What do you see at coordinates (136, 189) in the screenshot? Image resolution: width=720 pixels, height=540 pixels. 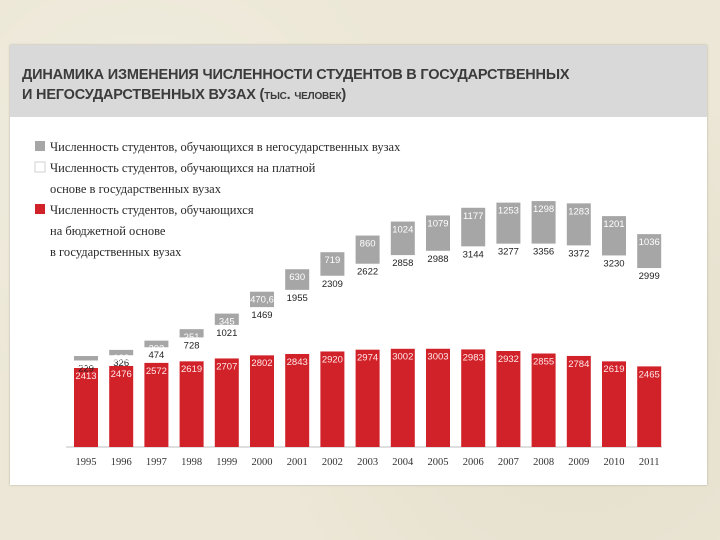 I see `legend-text-paid-1: основе в государственных вузах` at bounding box center [136, 189].